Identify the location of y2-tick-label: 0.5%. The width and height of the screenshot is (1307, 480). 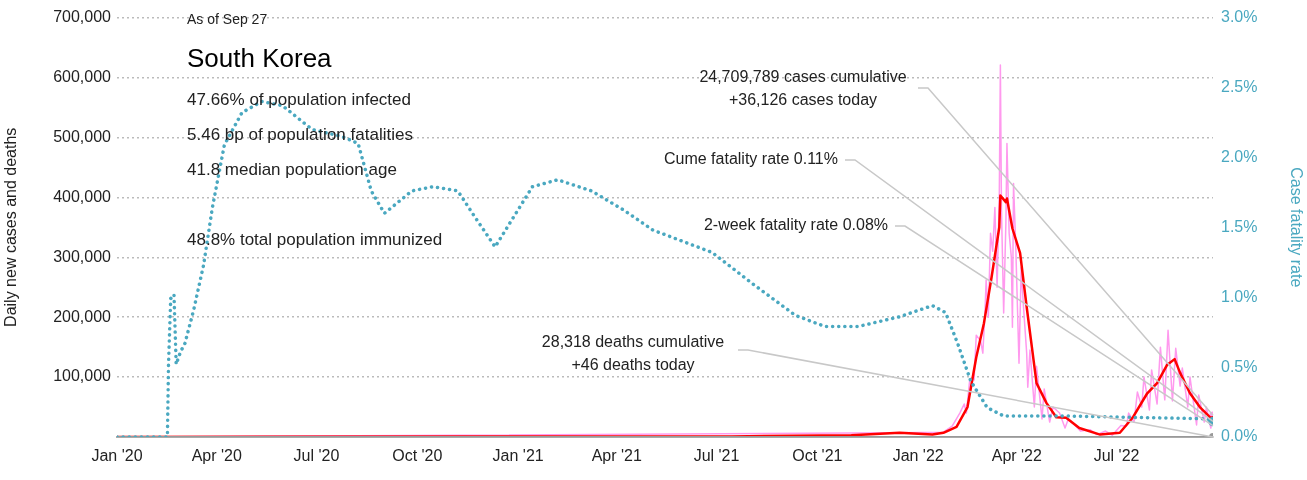
(1239, 366).